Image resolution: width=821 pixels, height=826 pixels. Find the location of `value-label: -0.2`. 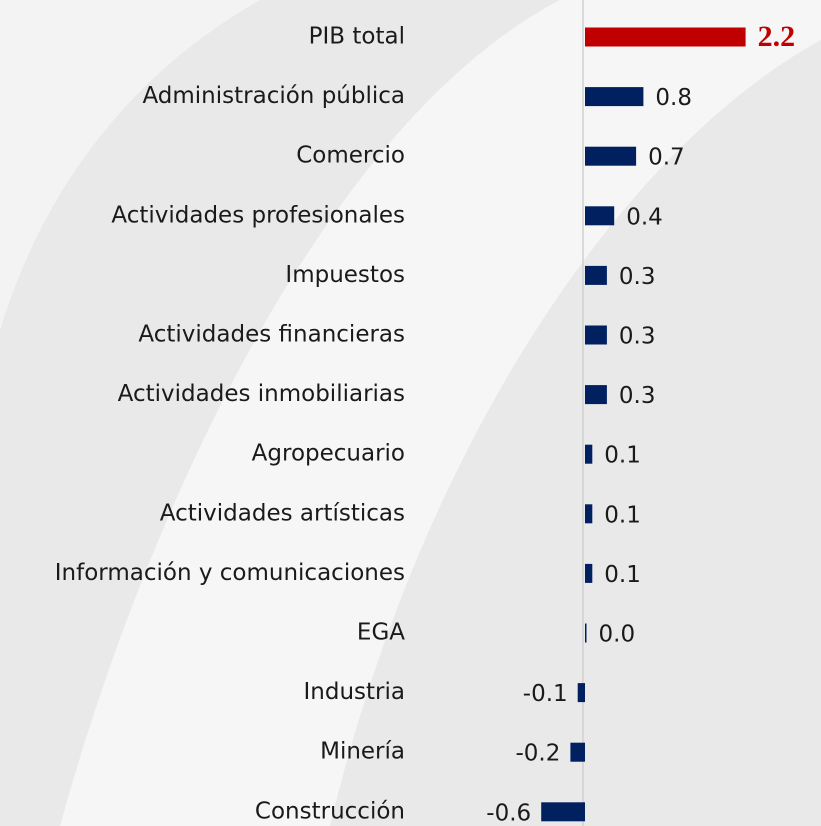

value-label: -0.2 is located at coordinates (538, 754).